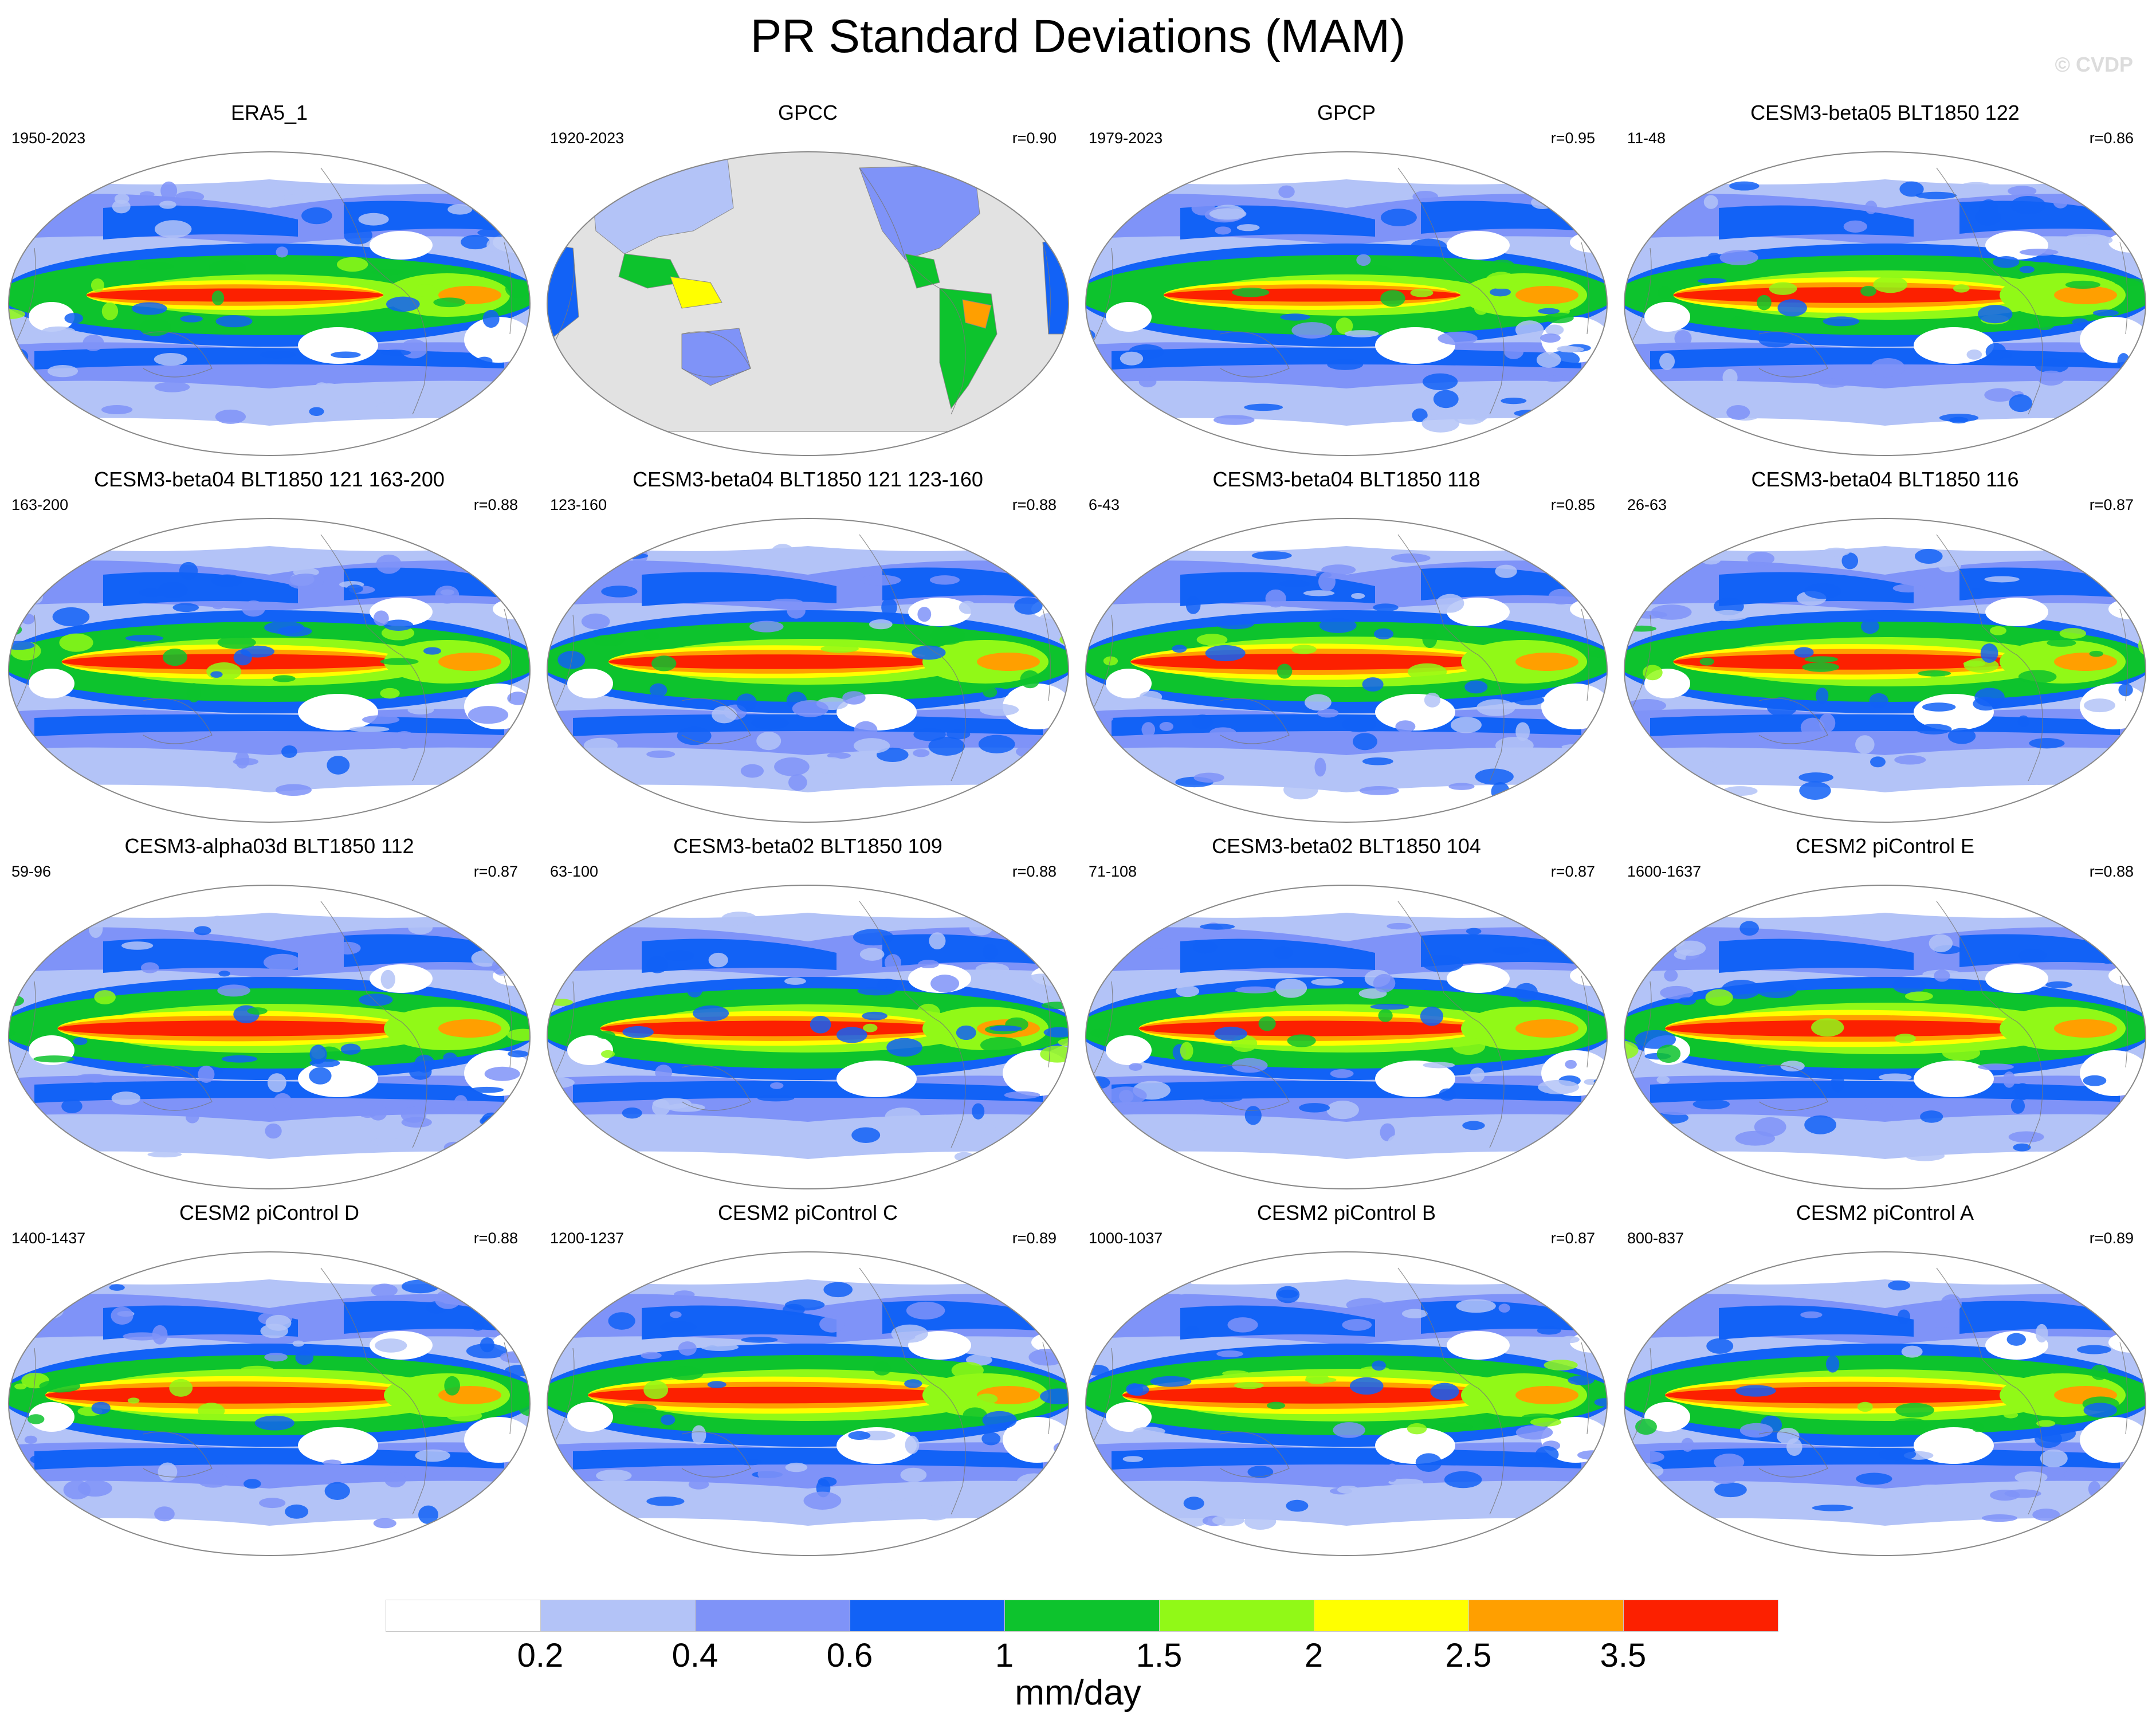  Describe the element at coordinates (48, 1239) in the screenshot. I see `panel-years: 1400-1437` at that location.